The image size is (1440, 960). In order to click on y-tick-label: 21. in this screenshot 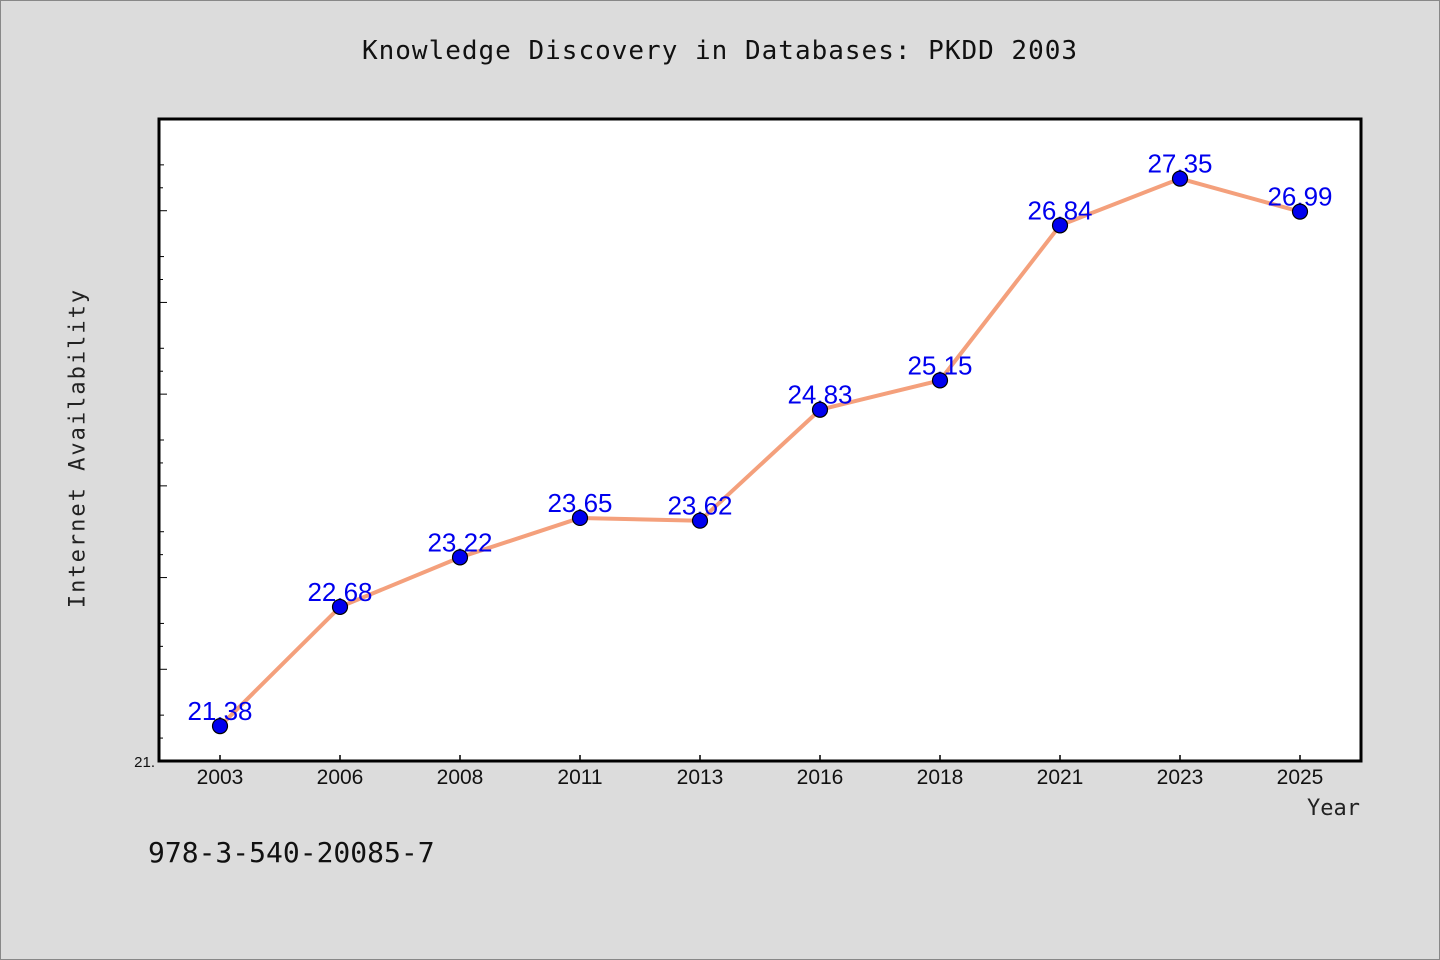, I will do `click(144, 762)`.